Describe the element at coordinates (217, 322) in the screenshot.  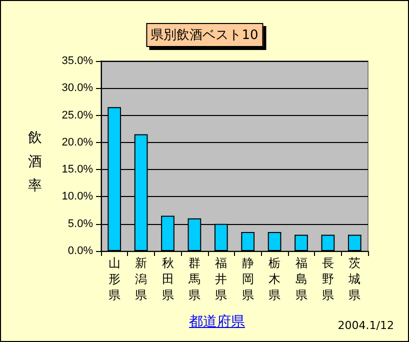
I see `x-axis-title: 都道府県` at that location.